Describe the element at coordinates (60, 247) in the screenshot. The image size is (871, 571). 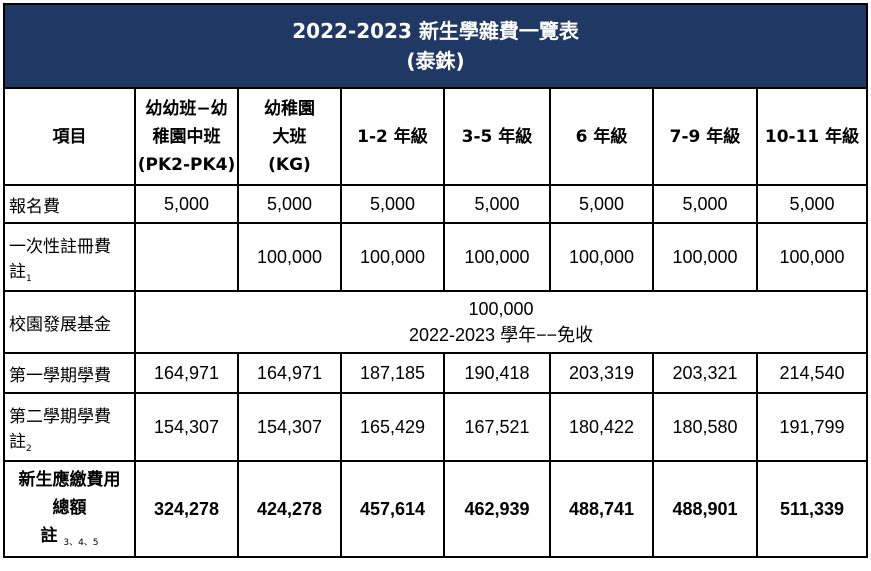
I see `label-enrollment-line1: 一次性註冊費` at that location.